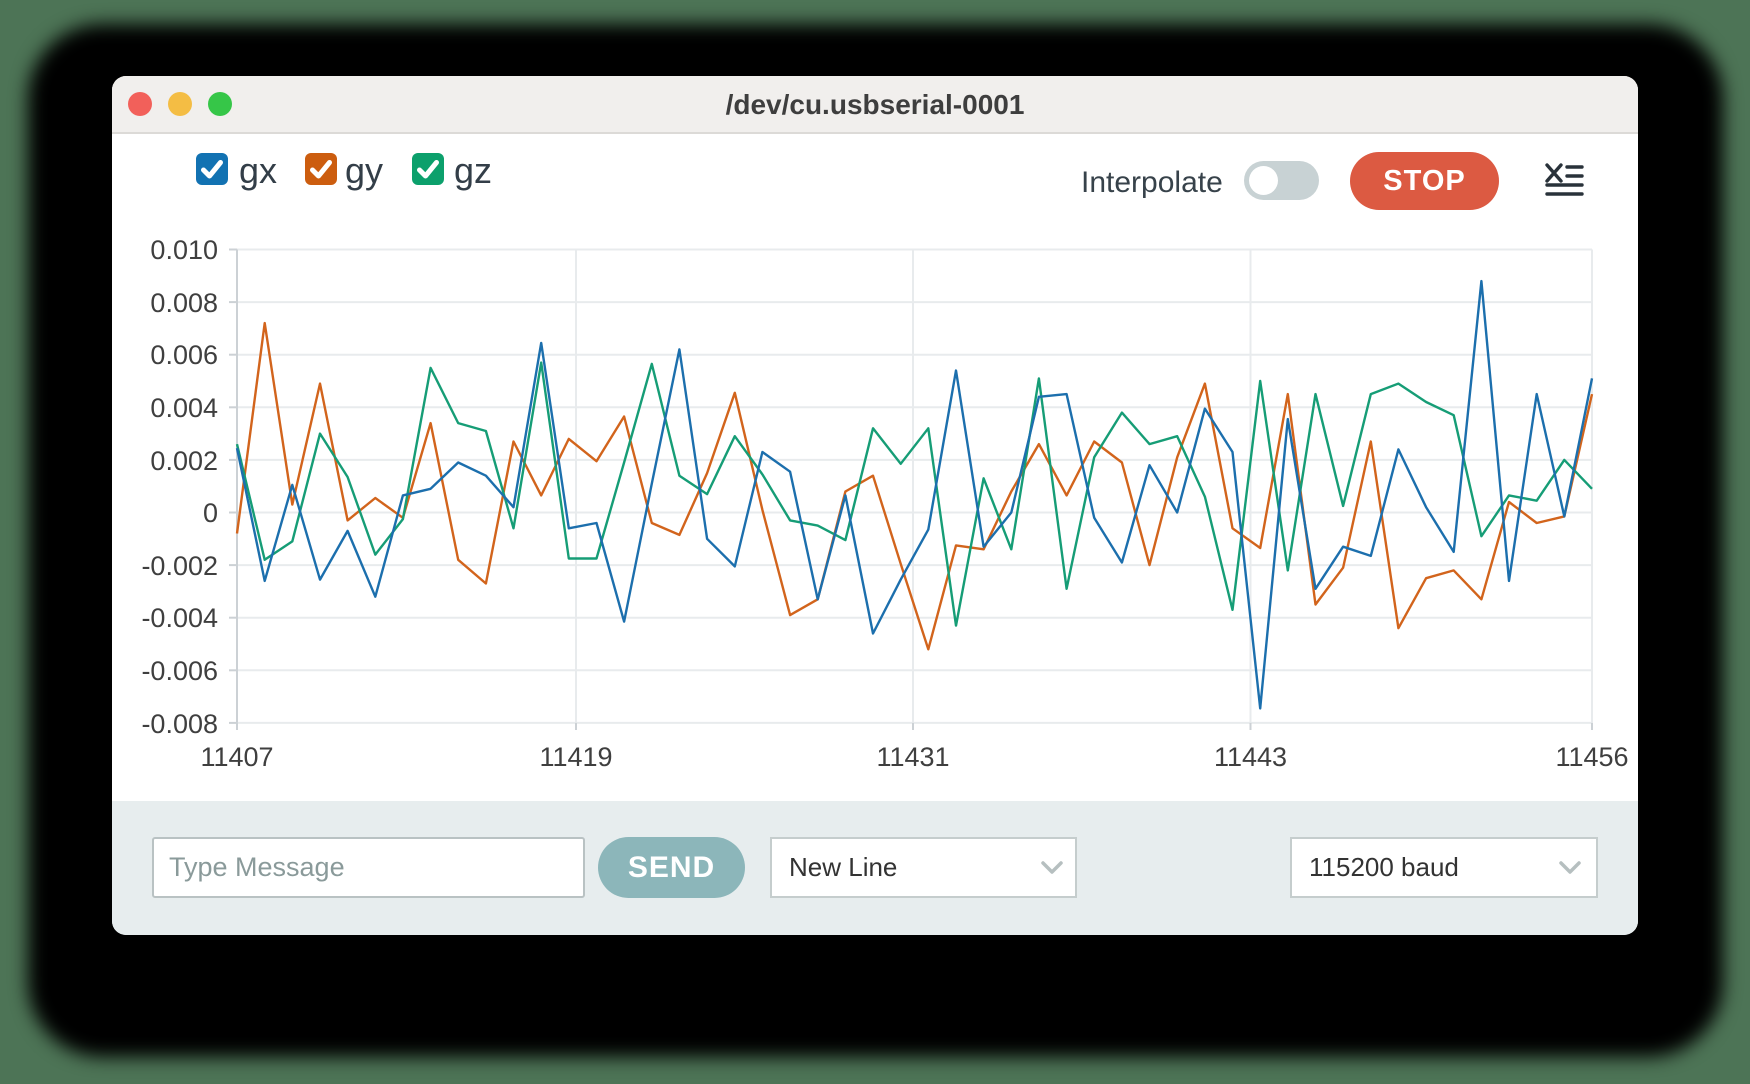 The height and width of the screenshot is (1084, 1750). What do you see at coordinates (179, 724) in the screenshot?
I see `svg-text: -0.008` at bounding box center [179, 724].